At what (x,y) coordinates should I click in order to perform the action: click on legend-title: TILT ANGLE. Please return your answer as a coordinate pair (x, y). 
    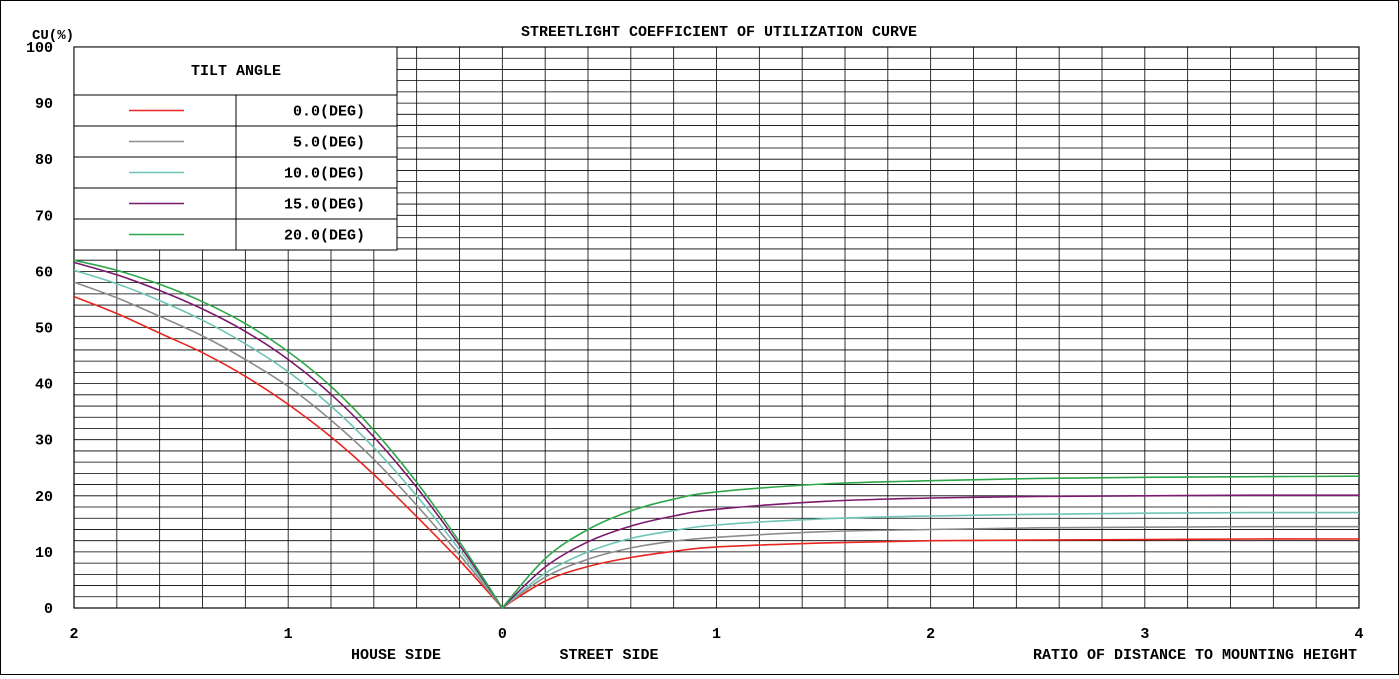
    Looking at the image, I should click on (236, 71).